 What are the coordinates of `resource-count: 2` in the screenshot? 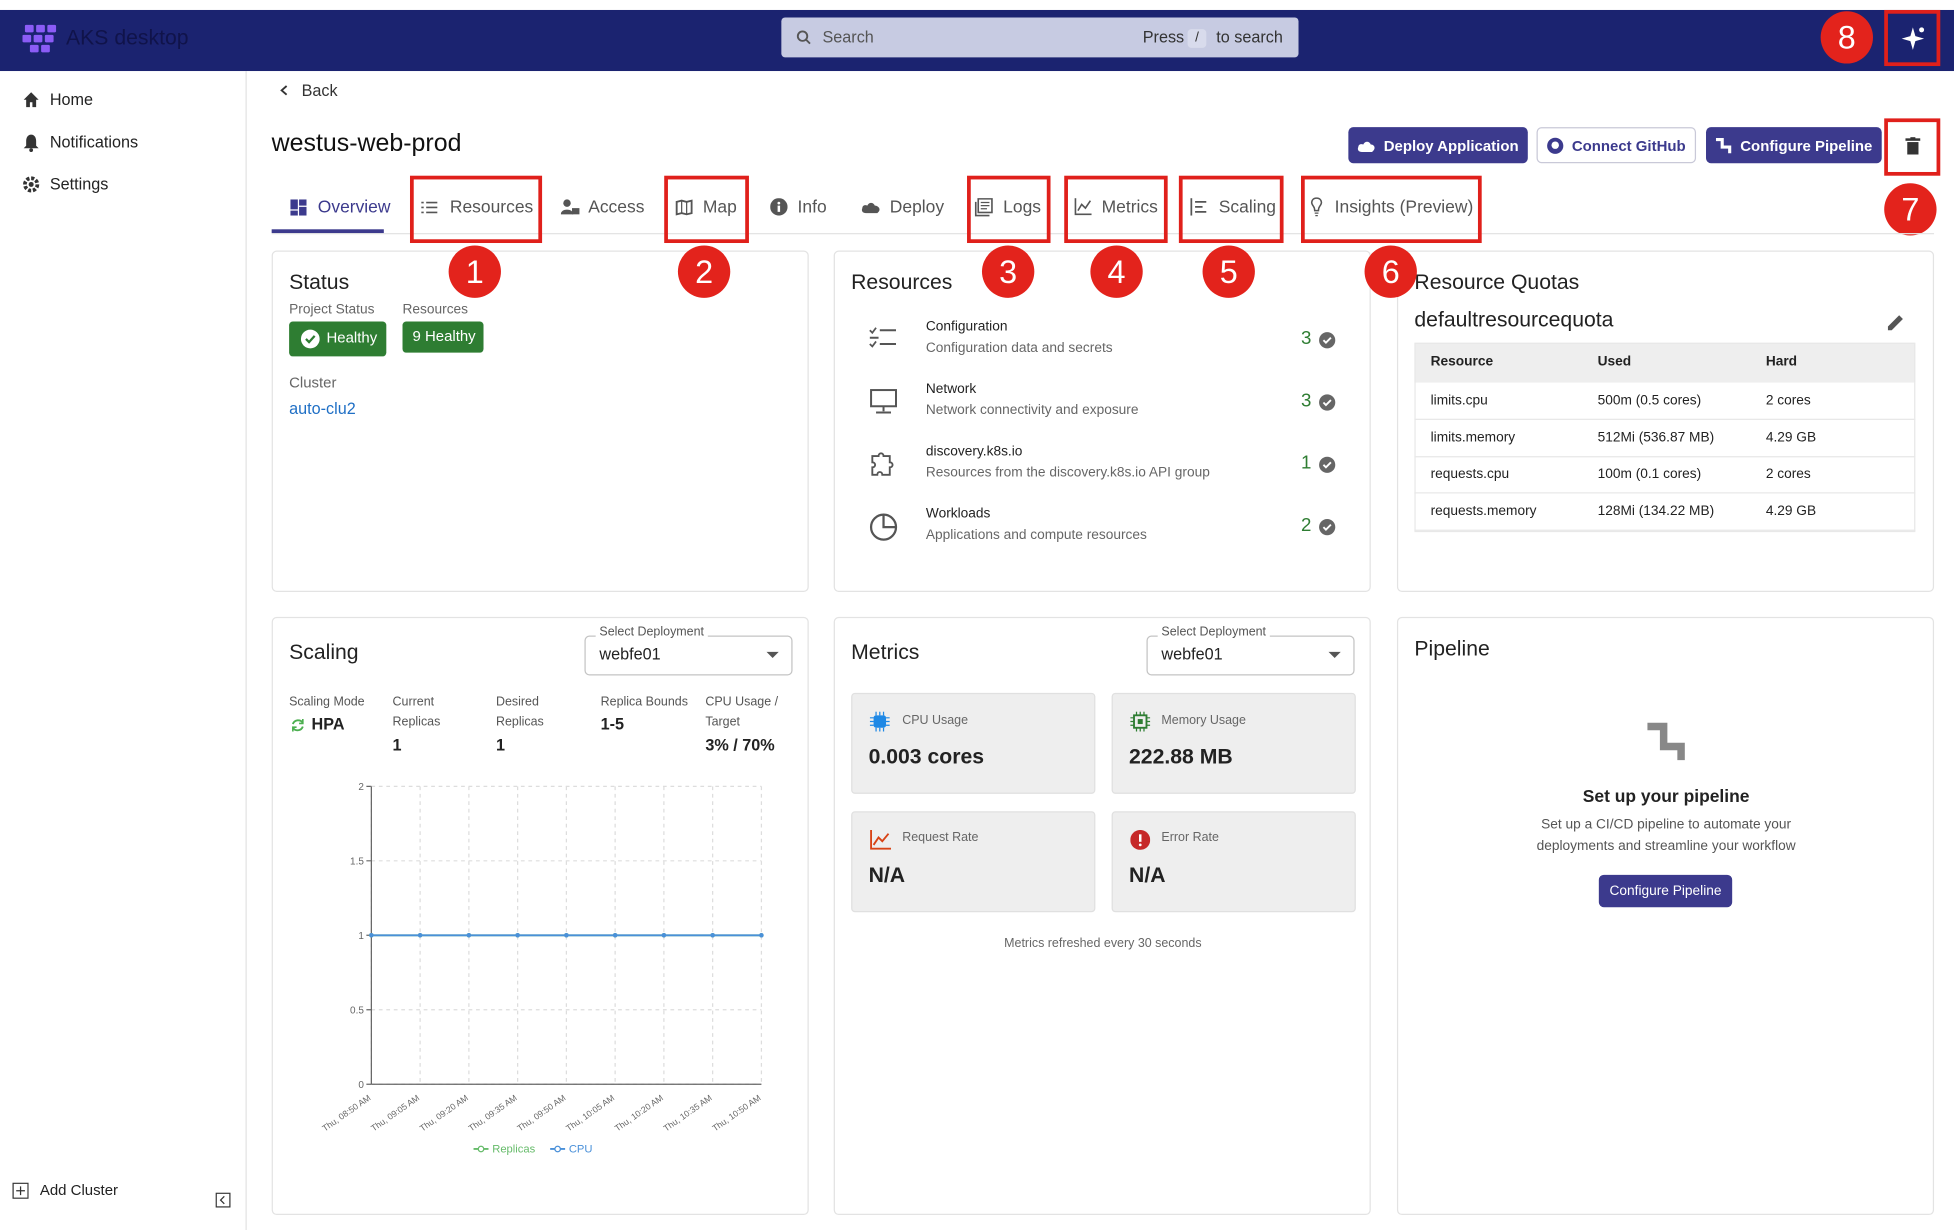 It's located at (1306, 525).